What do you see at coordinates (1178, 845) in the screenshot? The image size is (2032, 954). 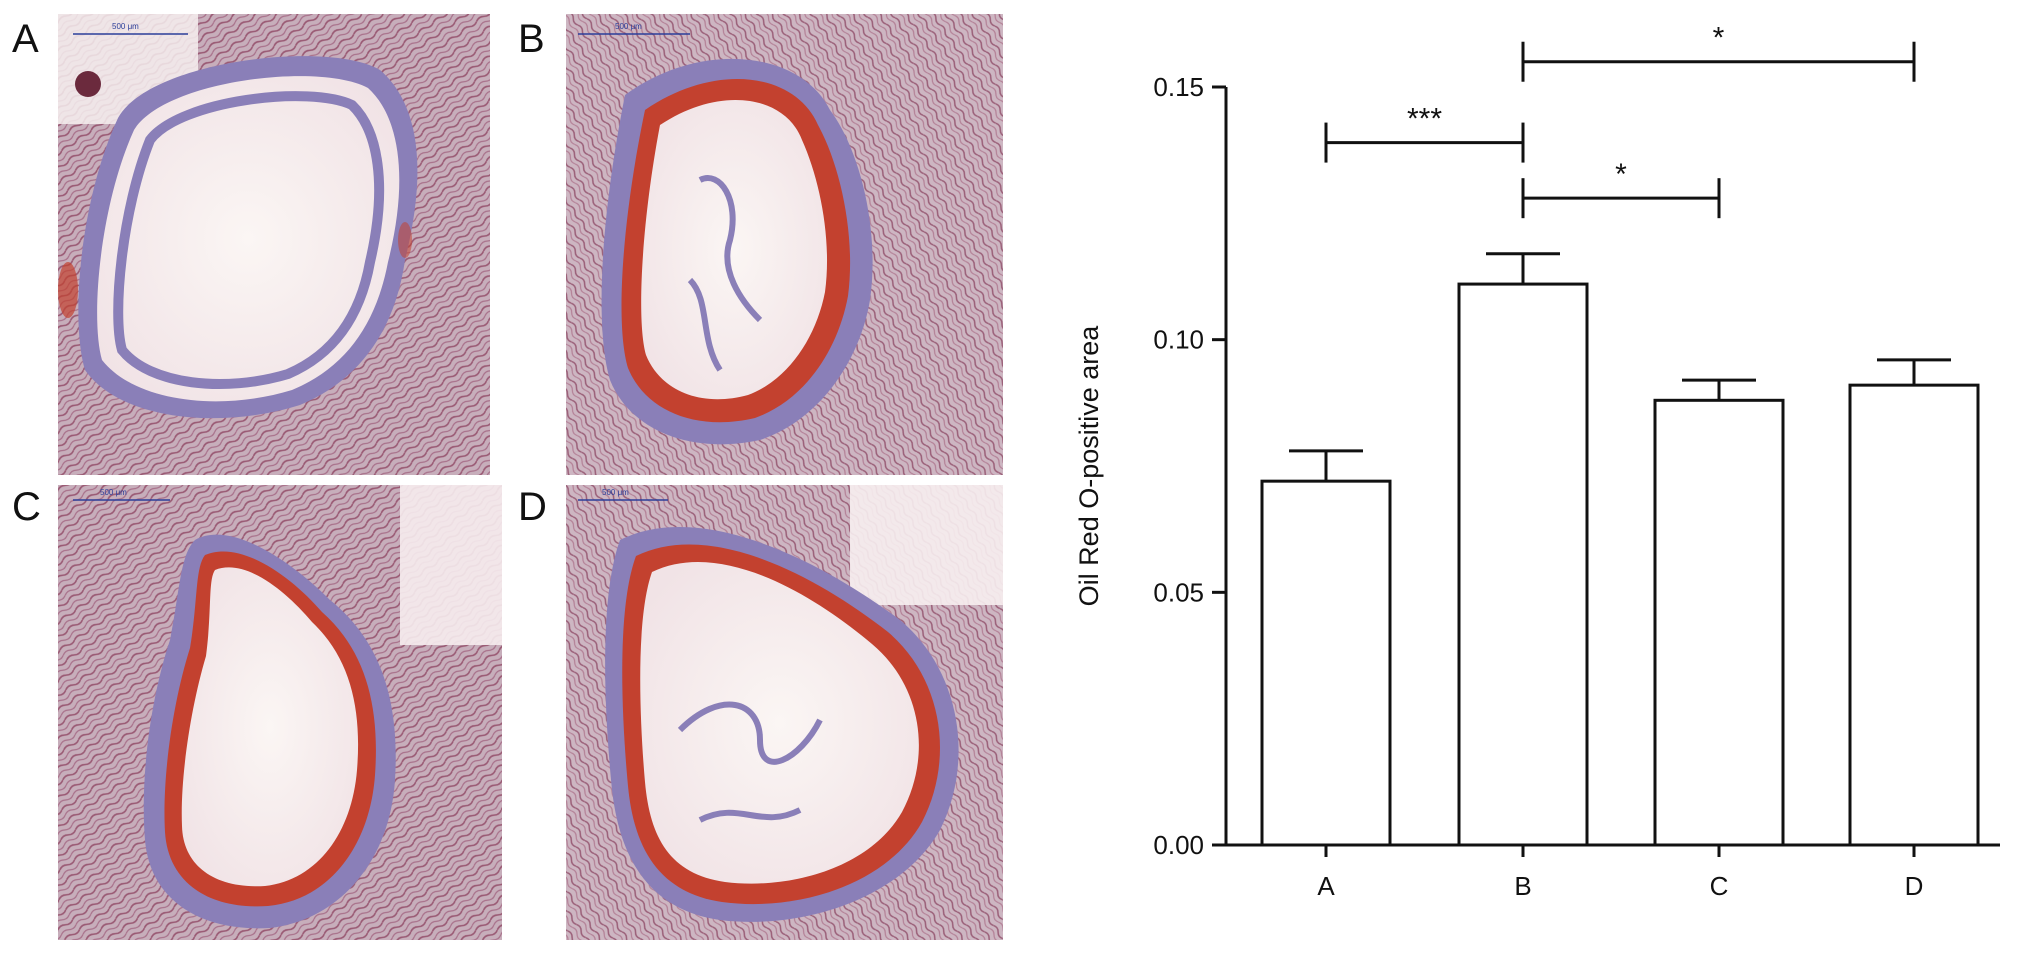 I see `y-tick-label: 0.00` at bounding box center [1178, 845].